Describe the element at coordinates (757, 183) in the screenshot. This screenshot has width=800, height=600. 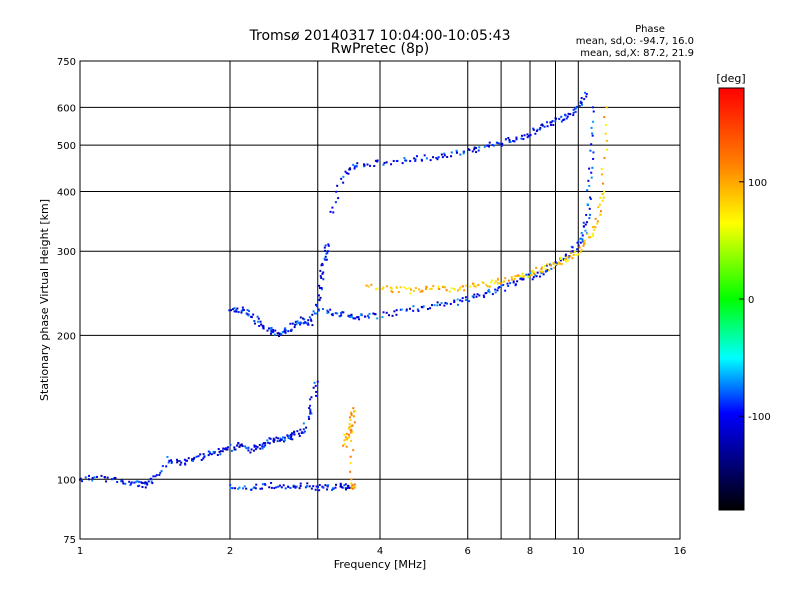
I see `colorbar-tick-label: 100` at that location.